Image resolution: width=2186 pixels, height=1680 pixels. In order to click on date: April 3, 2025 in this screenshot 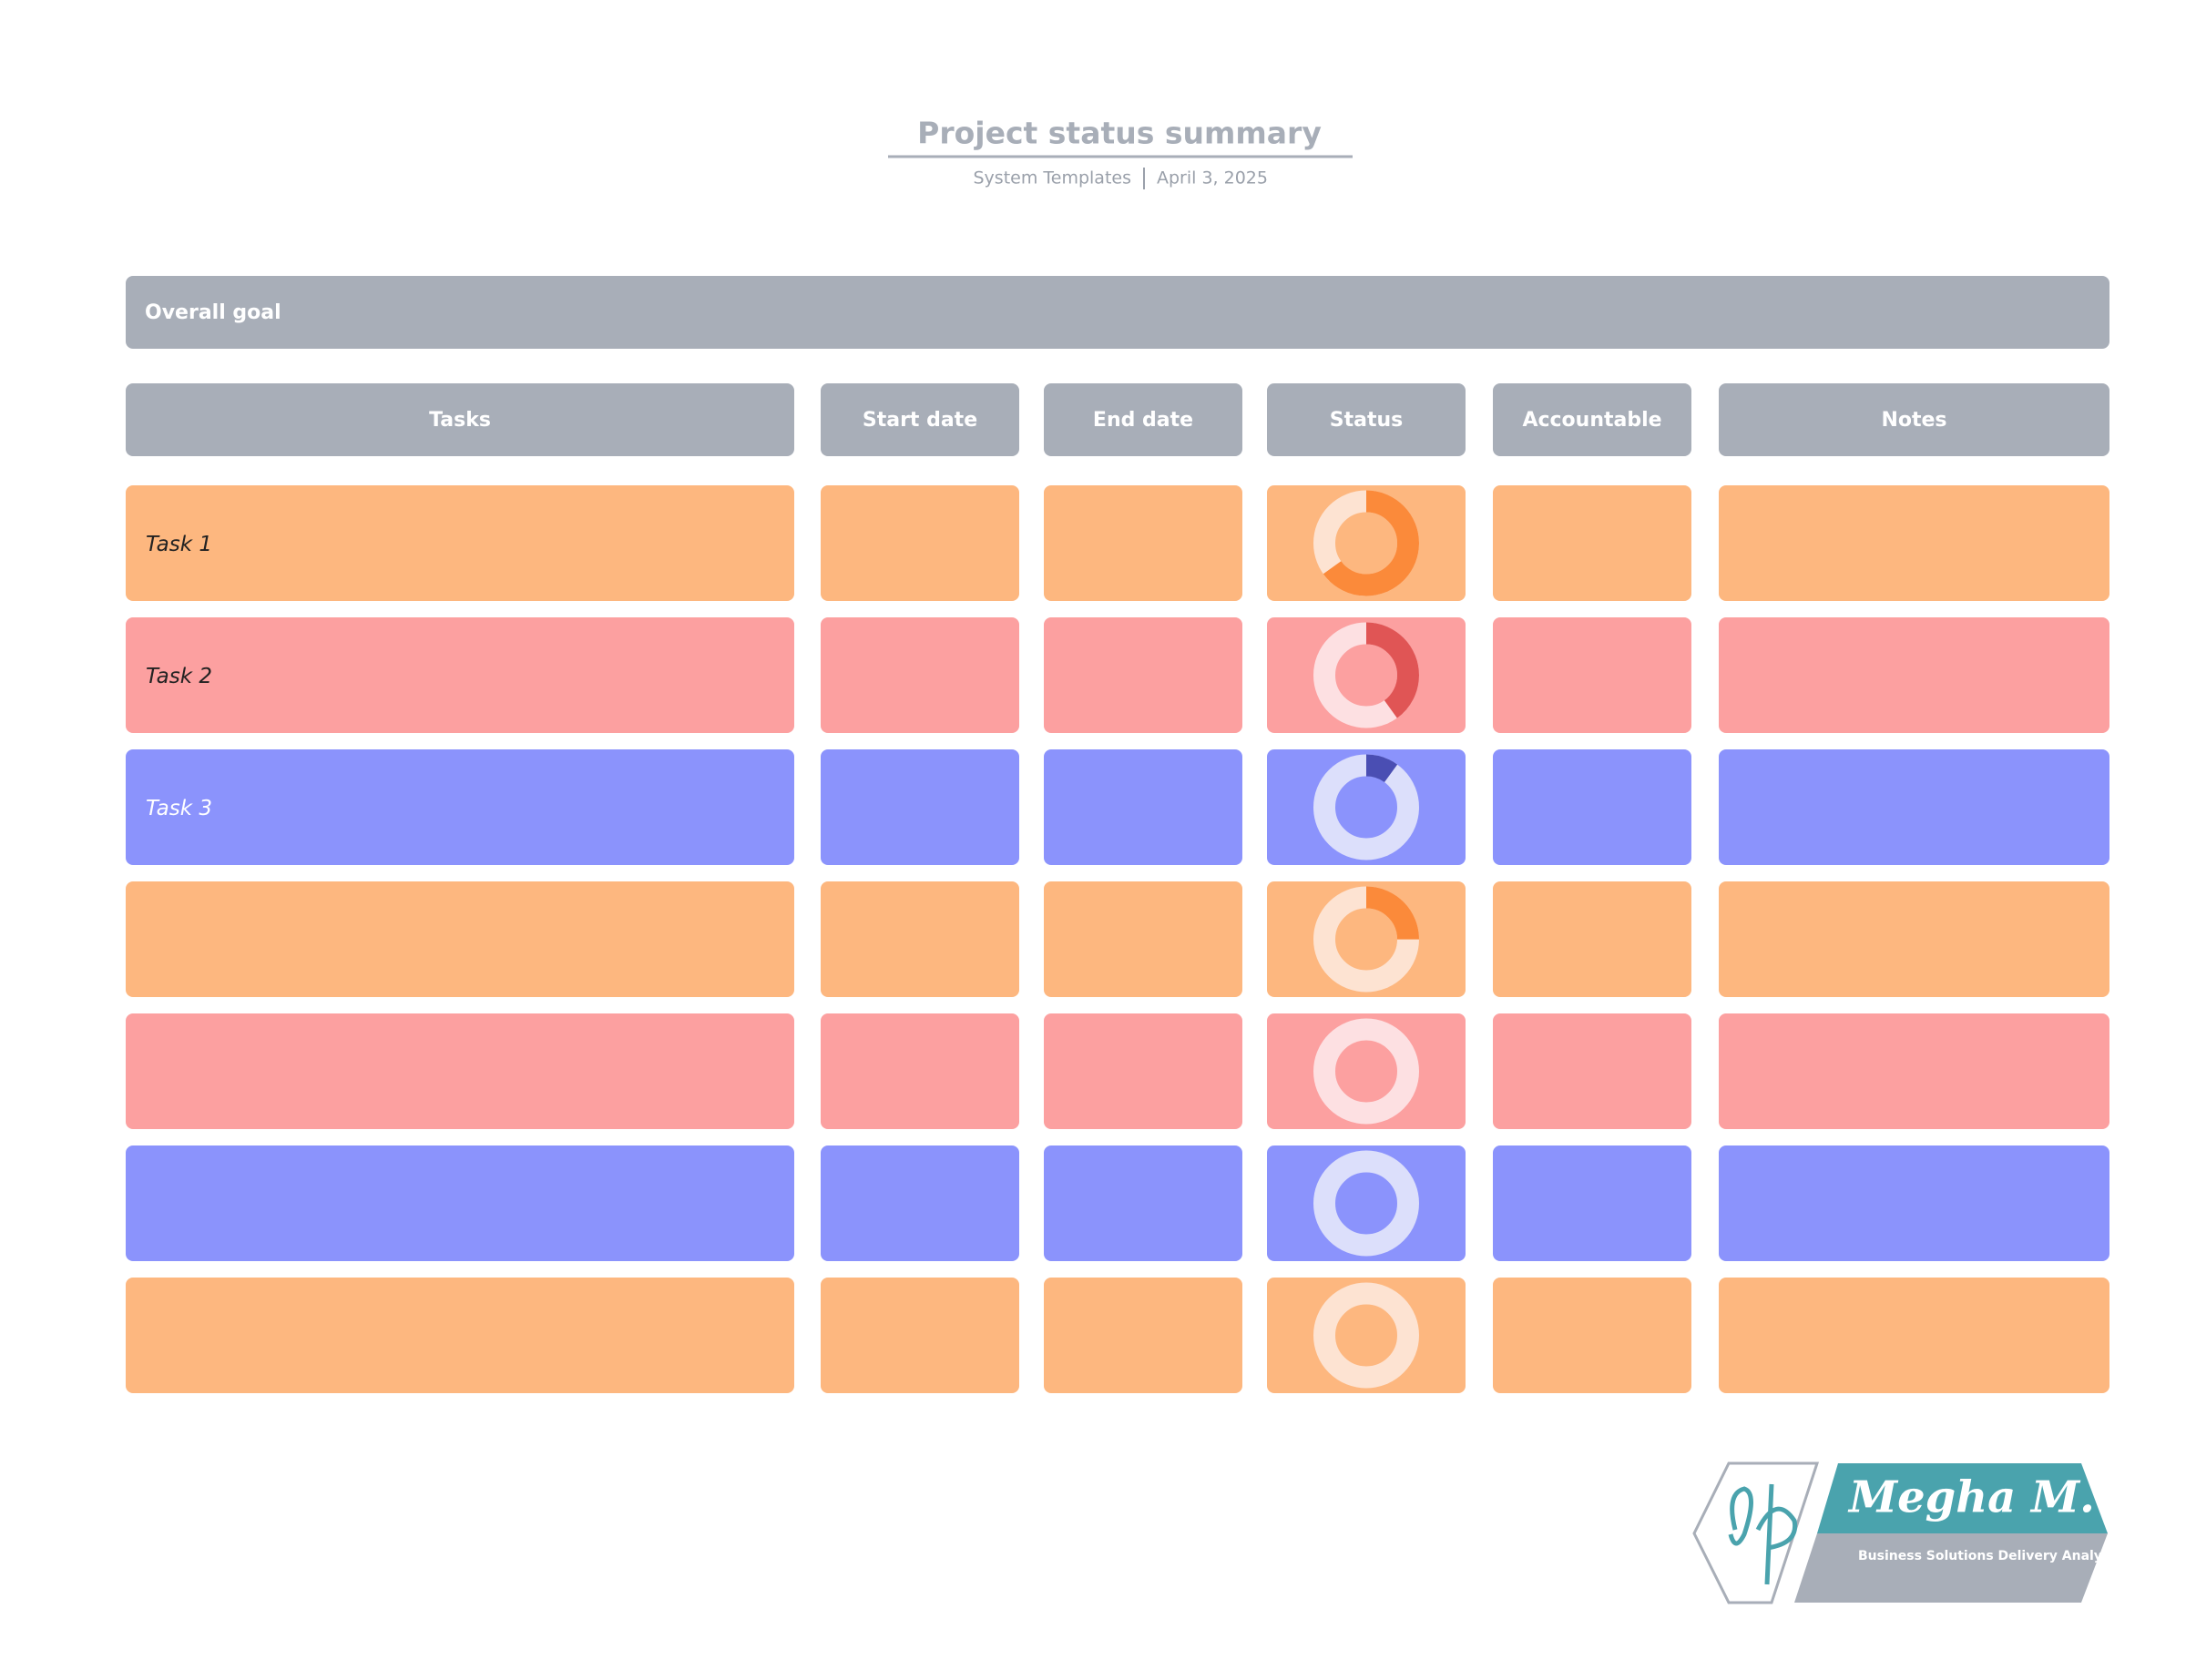, I will do `click(1213, 178)`.